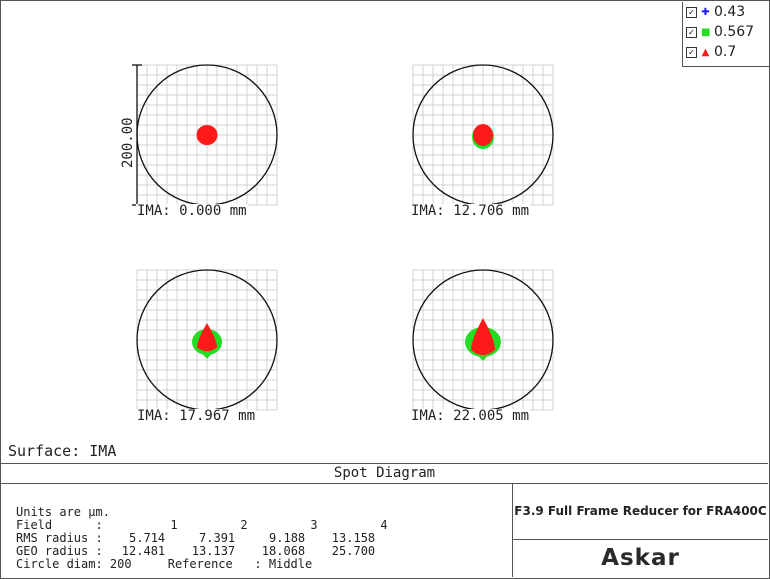 The width and height of the screenshot is (770, 579). Describe the element at coordinates (470, 211) in the screenshot. I see `ima-label-field-2: IMA: 12.706 mm` at that location.